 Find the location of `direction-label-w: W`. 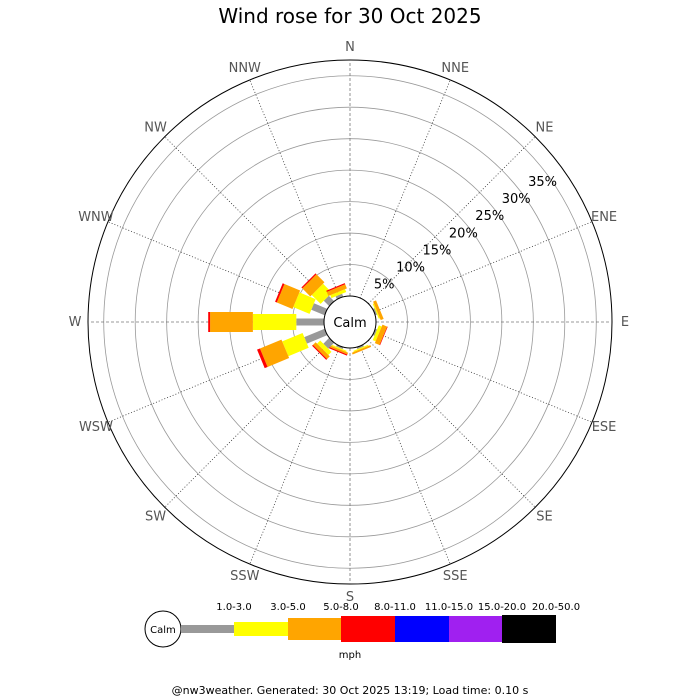

direction-label-w: W is located at coordinates (75, 322).